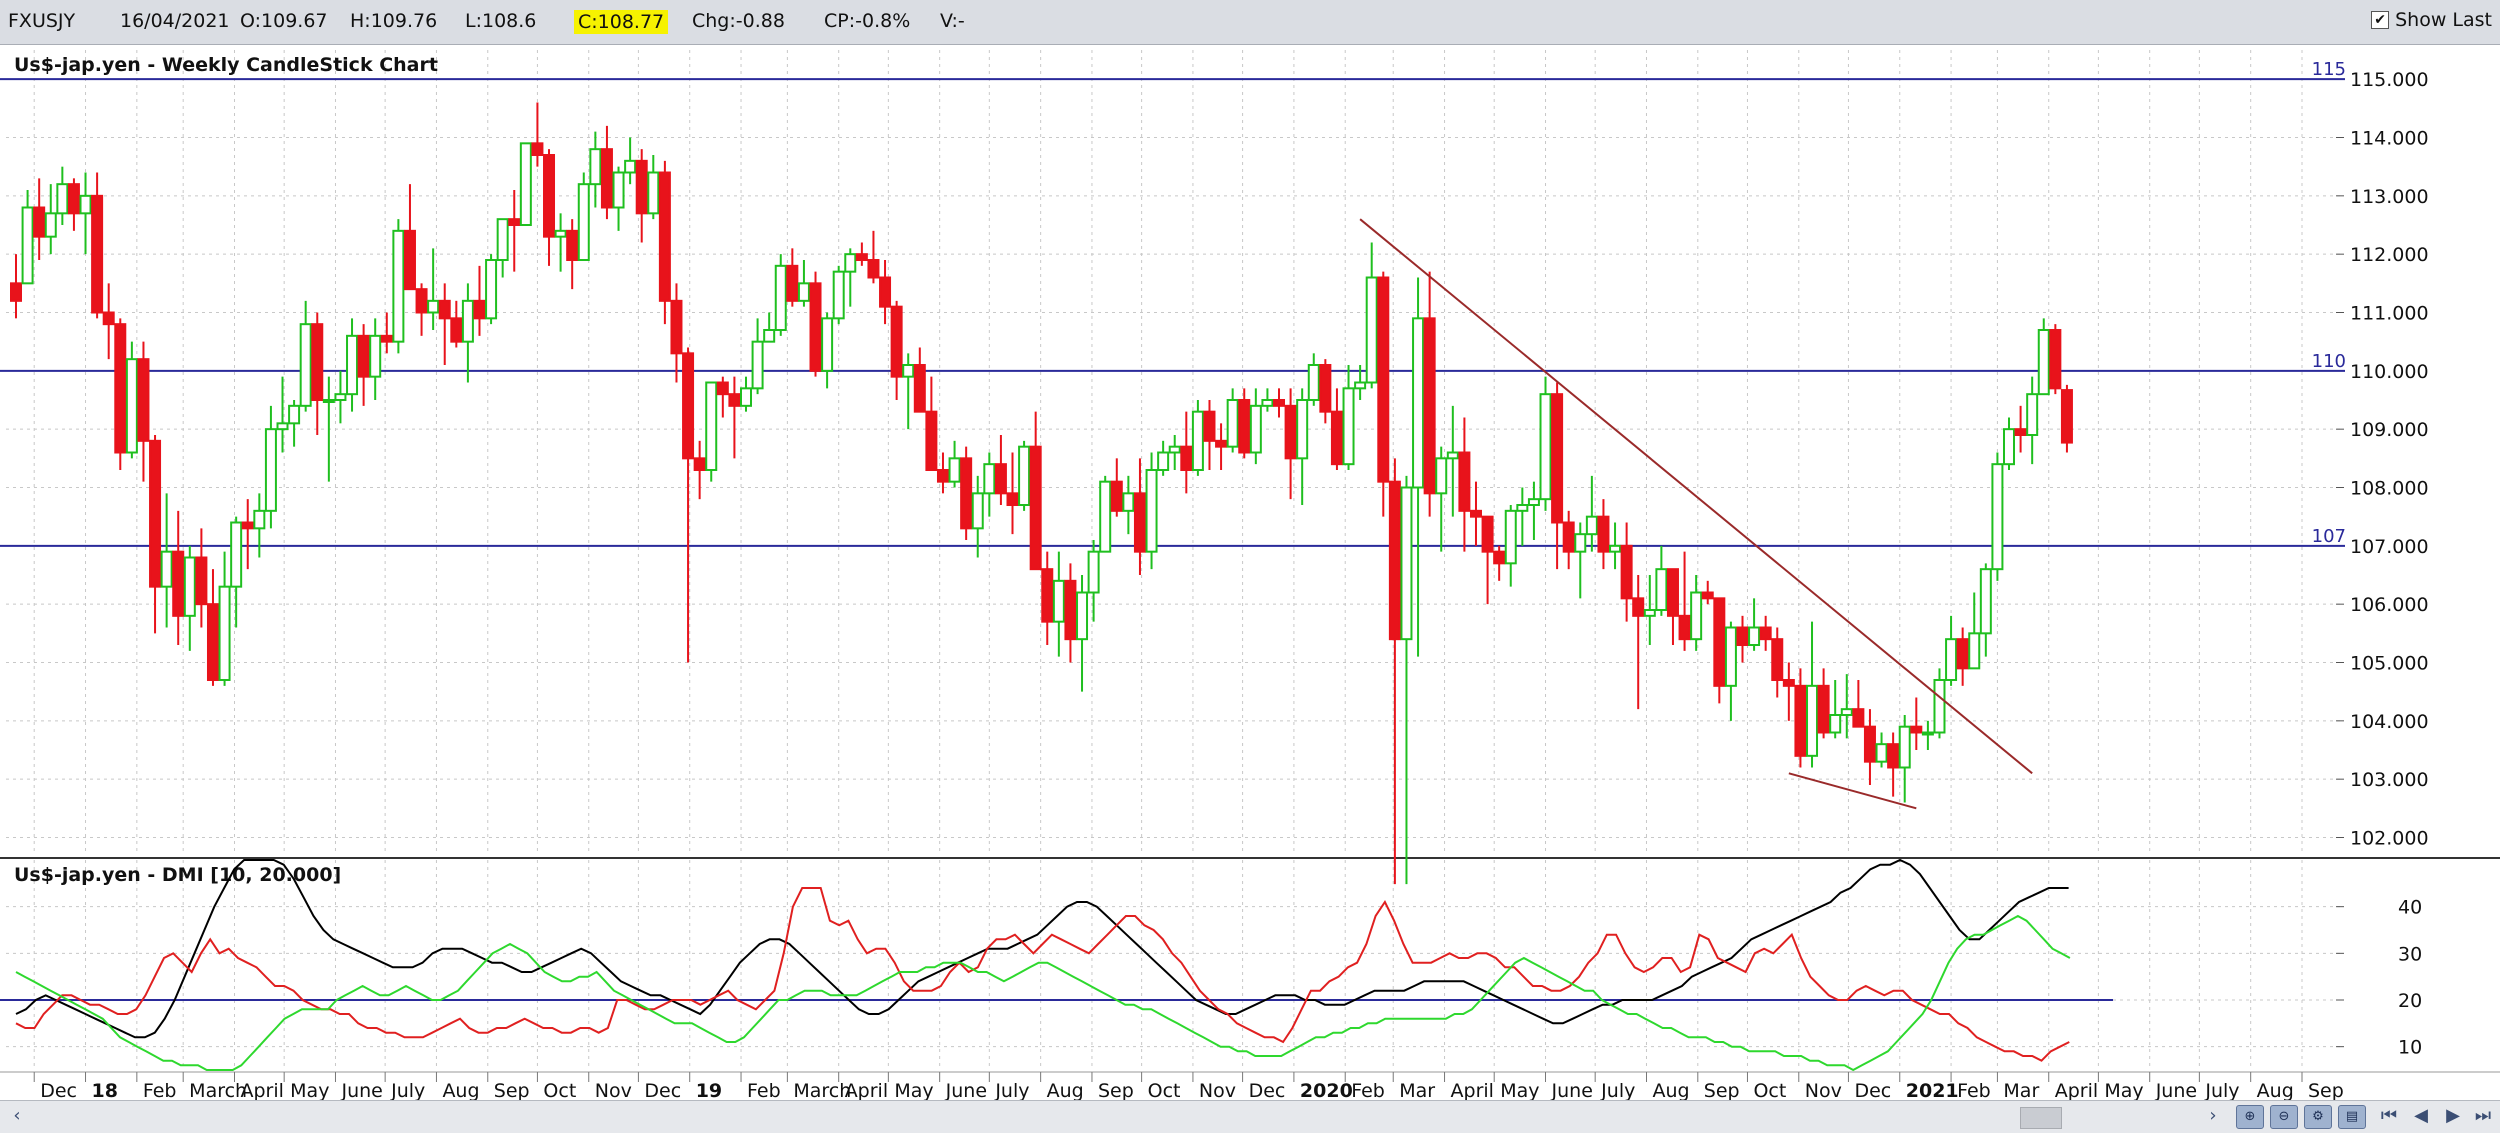  What do you see at coordinates (2380, 20) in the screenshot?
I see `show-last-checkbox: ✔` at bounding box center [2380, 20].